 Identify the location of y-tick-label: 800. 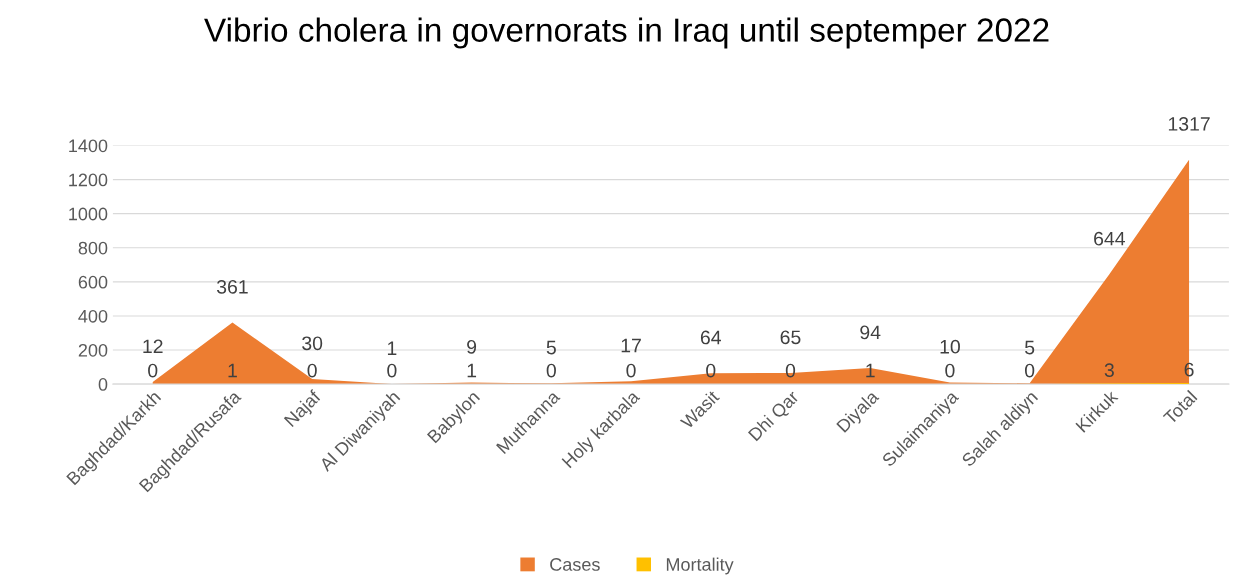
(93, 248).